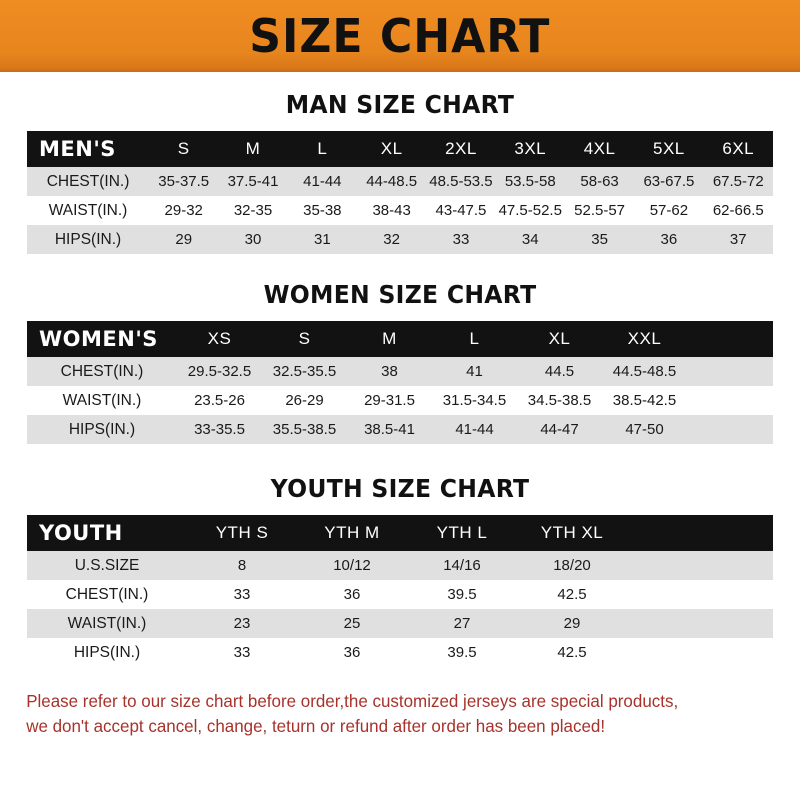 Image resolution: width=800 pixels, height=800 pixels. I want to click on men-row-label-waist: WAIST(IN.), so click(88, 210).